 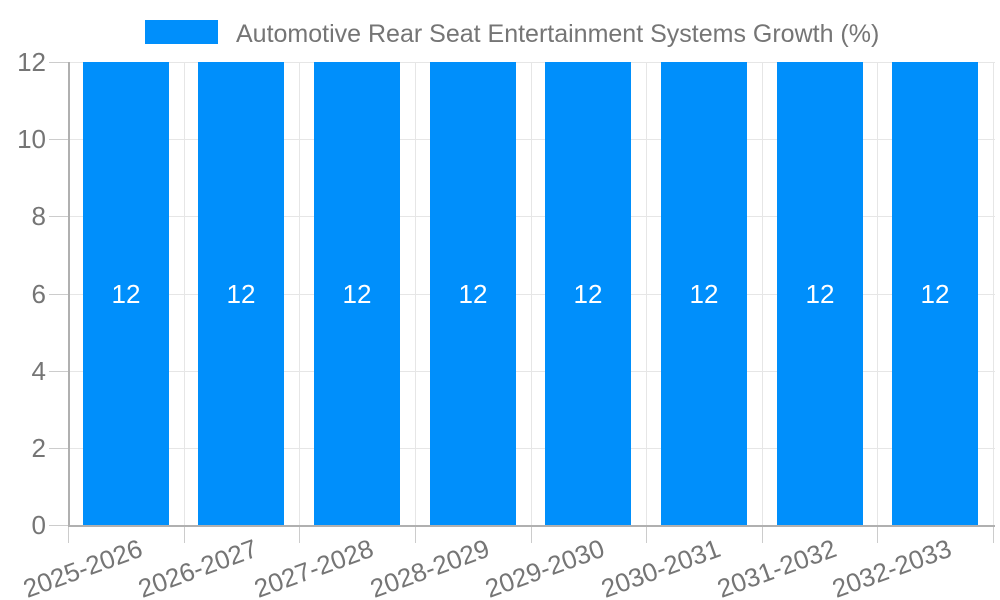 What do you see at coordinates (38, 525) in the screenshot?
I see `y-axis-tick-label: 0` at bounding box center [38, 525].